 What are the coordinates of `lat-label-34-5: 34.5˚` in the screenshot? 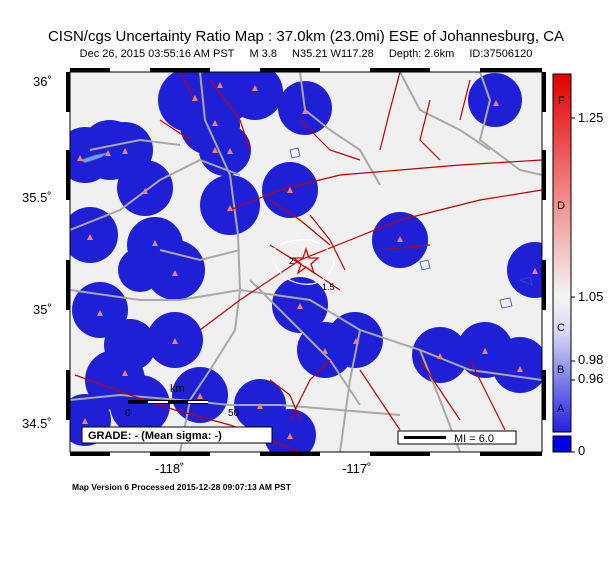 It's located at (37, 423).